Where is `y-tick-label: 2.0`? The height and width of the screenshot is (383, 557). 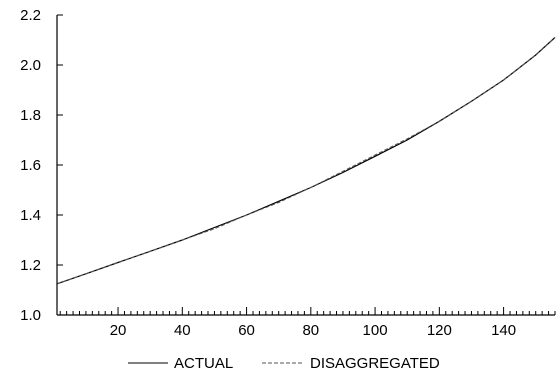 y-tick-label: 2.0 is located at coordinates (30, 65).